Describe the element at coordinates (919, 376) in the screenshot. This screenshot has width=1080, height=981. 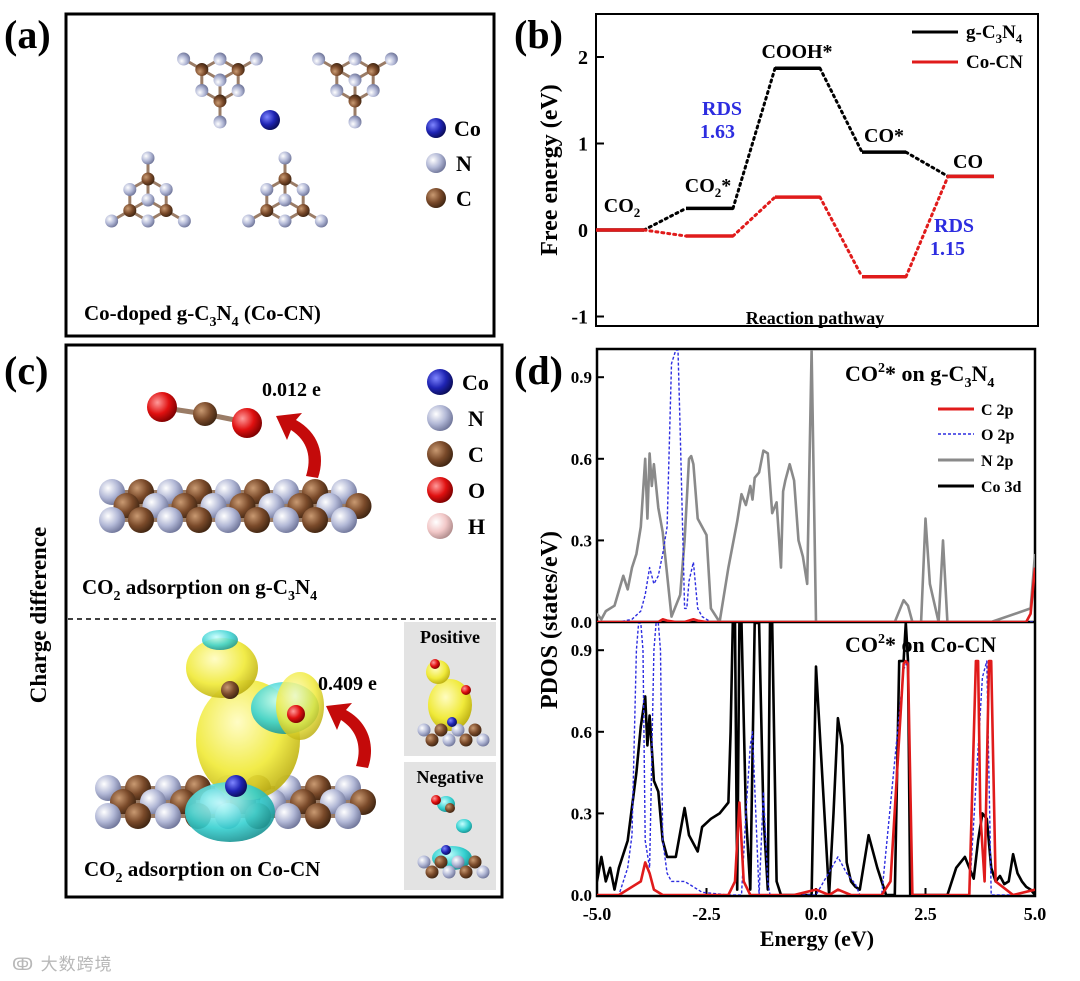
I see `pdos-top-title: CO2* on g-C3N4` at that location.